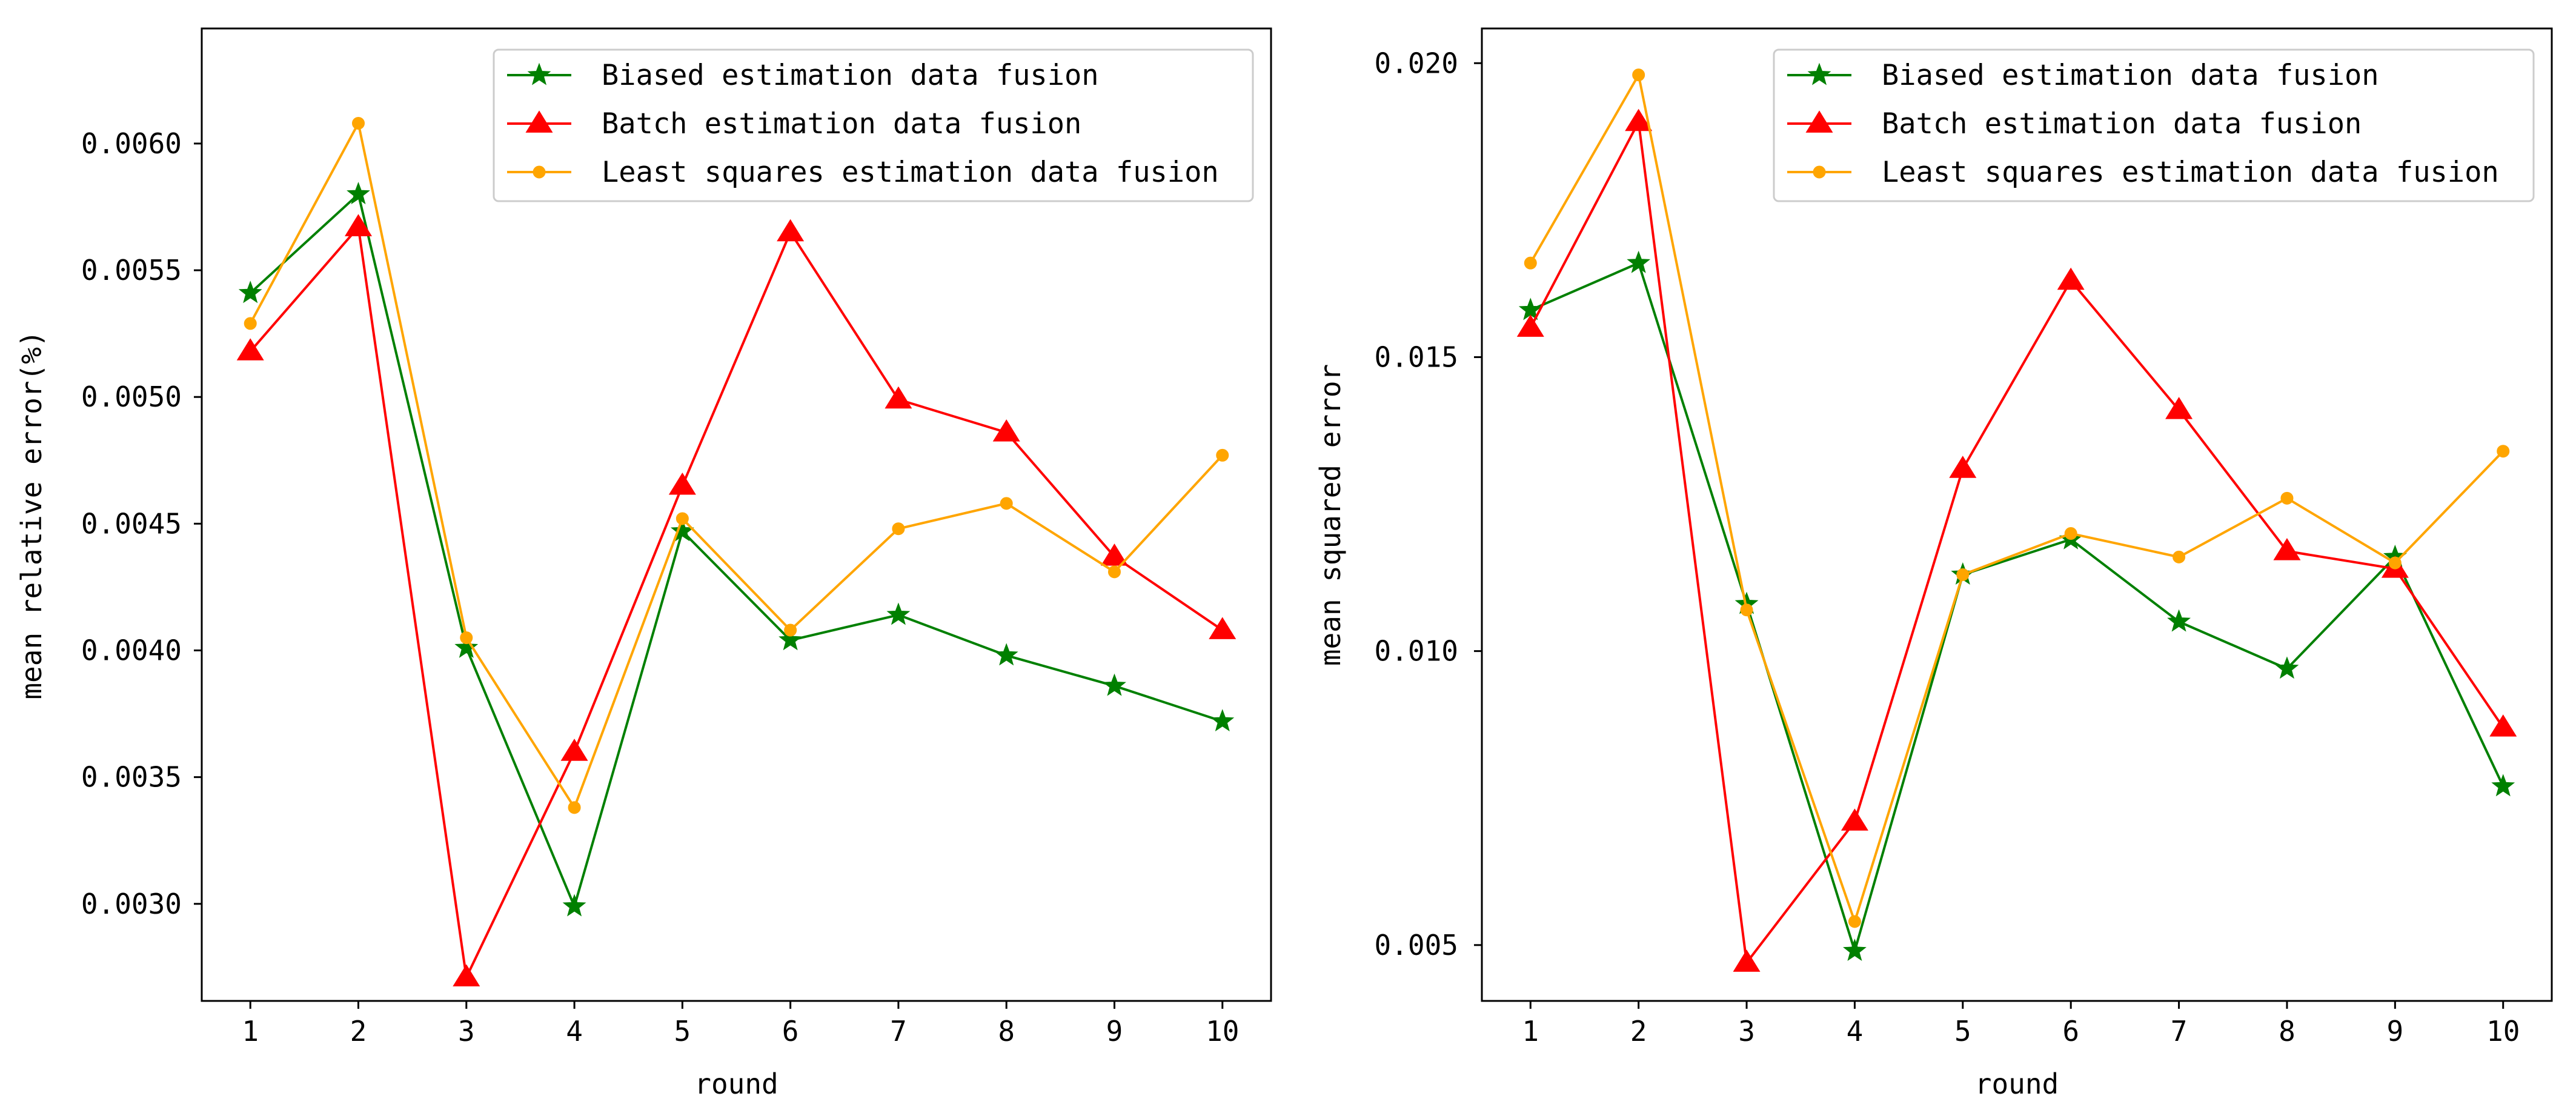  What do you see at coordinates (2122, 124) in the screenshot?
I see `legend-label: Batch estimation data fusion` at bounding box center [2122, 124].